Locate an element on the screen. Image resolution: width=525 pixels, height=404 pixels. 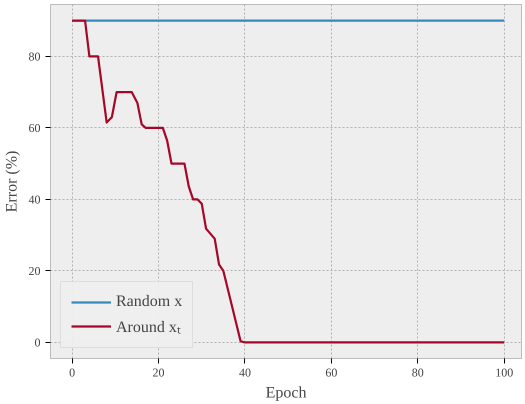
x-tick-label: 40 is located at coordinates (244, 373).